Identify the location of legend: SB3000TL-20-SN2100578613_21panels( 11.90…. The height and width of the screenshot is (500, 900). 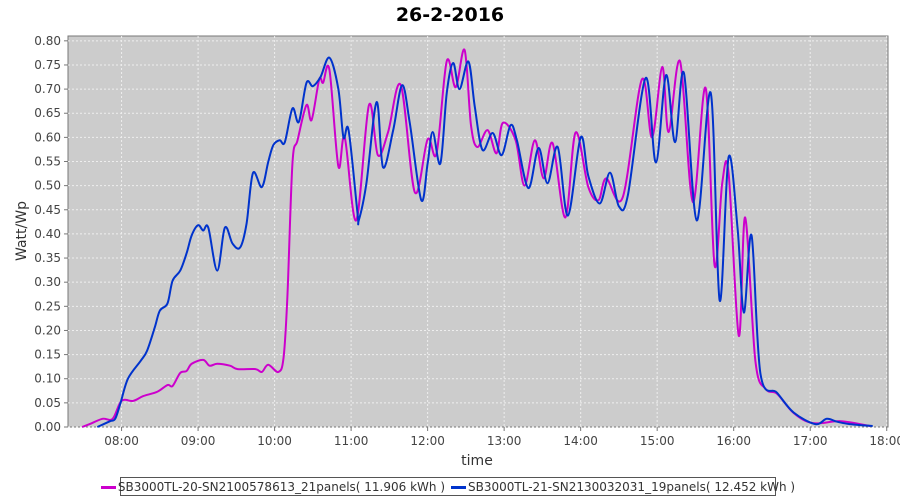
(447, 486).